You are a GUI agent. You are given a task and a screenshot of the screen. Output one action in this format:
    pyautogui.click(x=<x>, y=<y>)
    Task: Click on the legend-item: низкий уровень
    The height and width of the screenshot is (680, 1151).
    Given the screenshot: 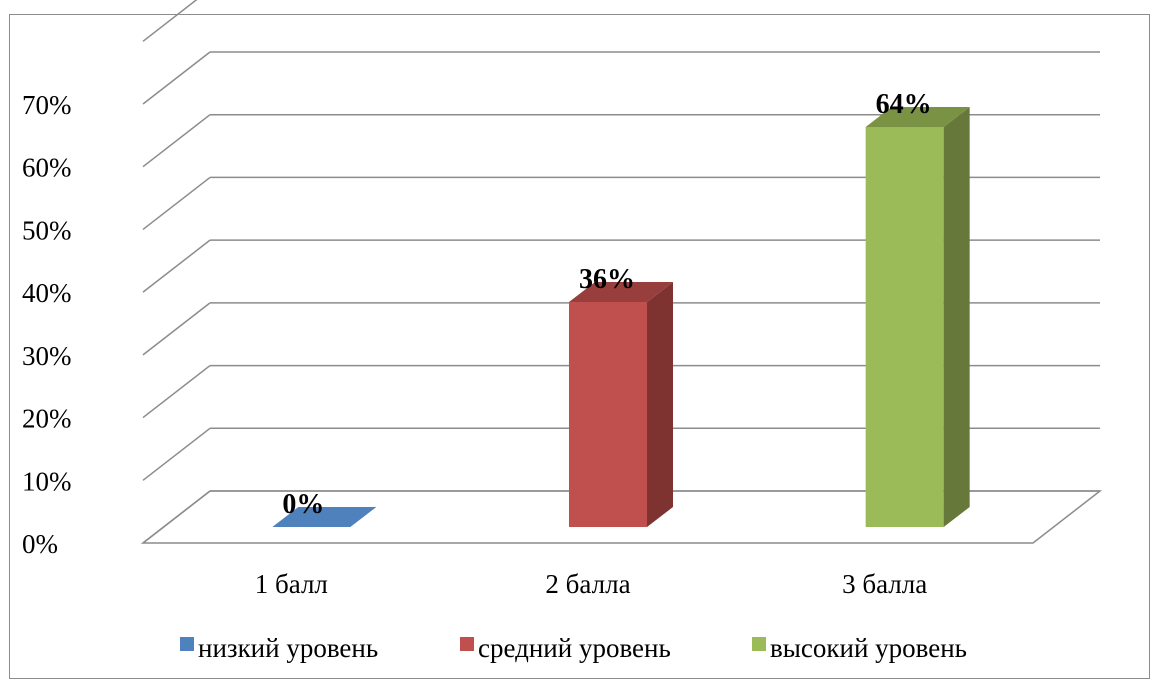 What is the action you would take?
    pyautogui.click(x=279, y=648)
    